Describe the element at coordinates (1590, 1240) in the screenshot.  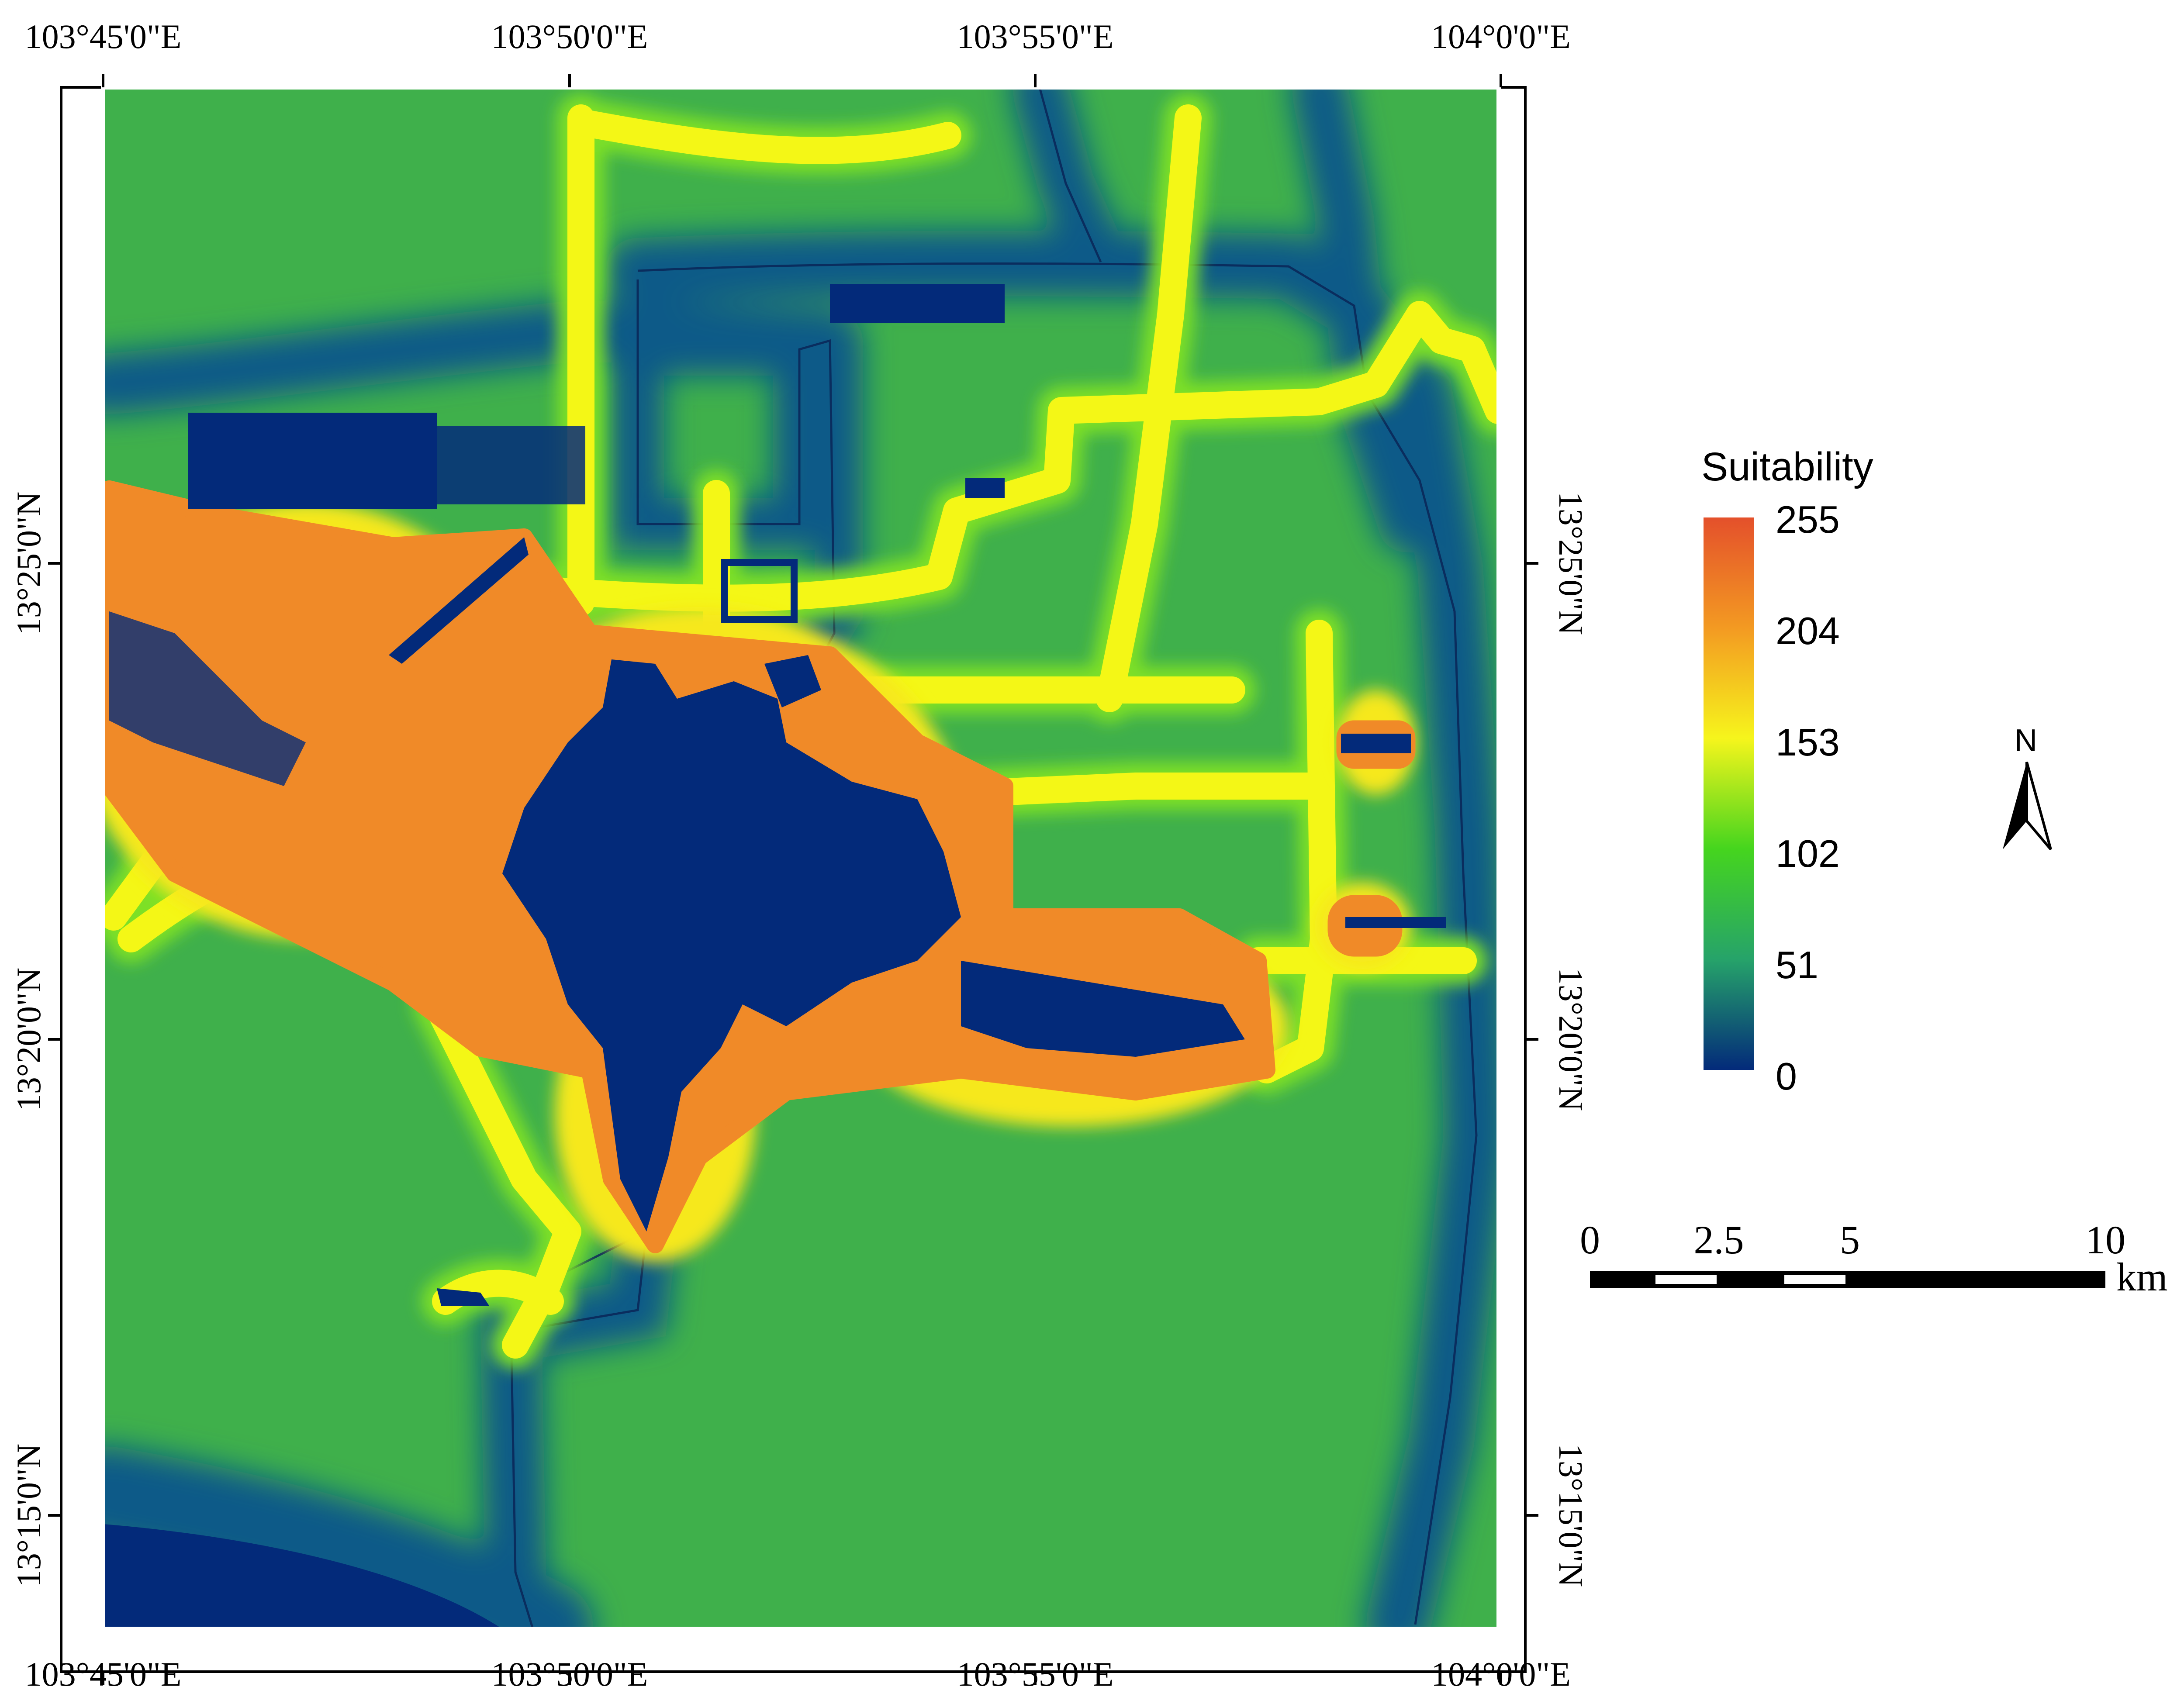
I see `scale-label: 0` at that location.